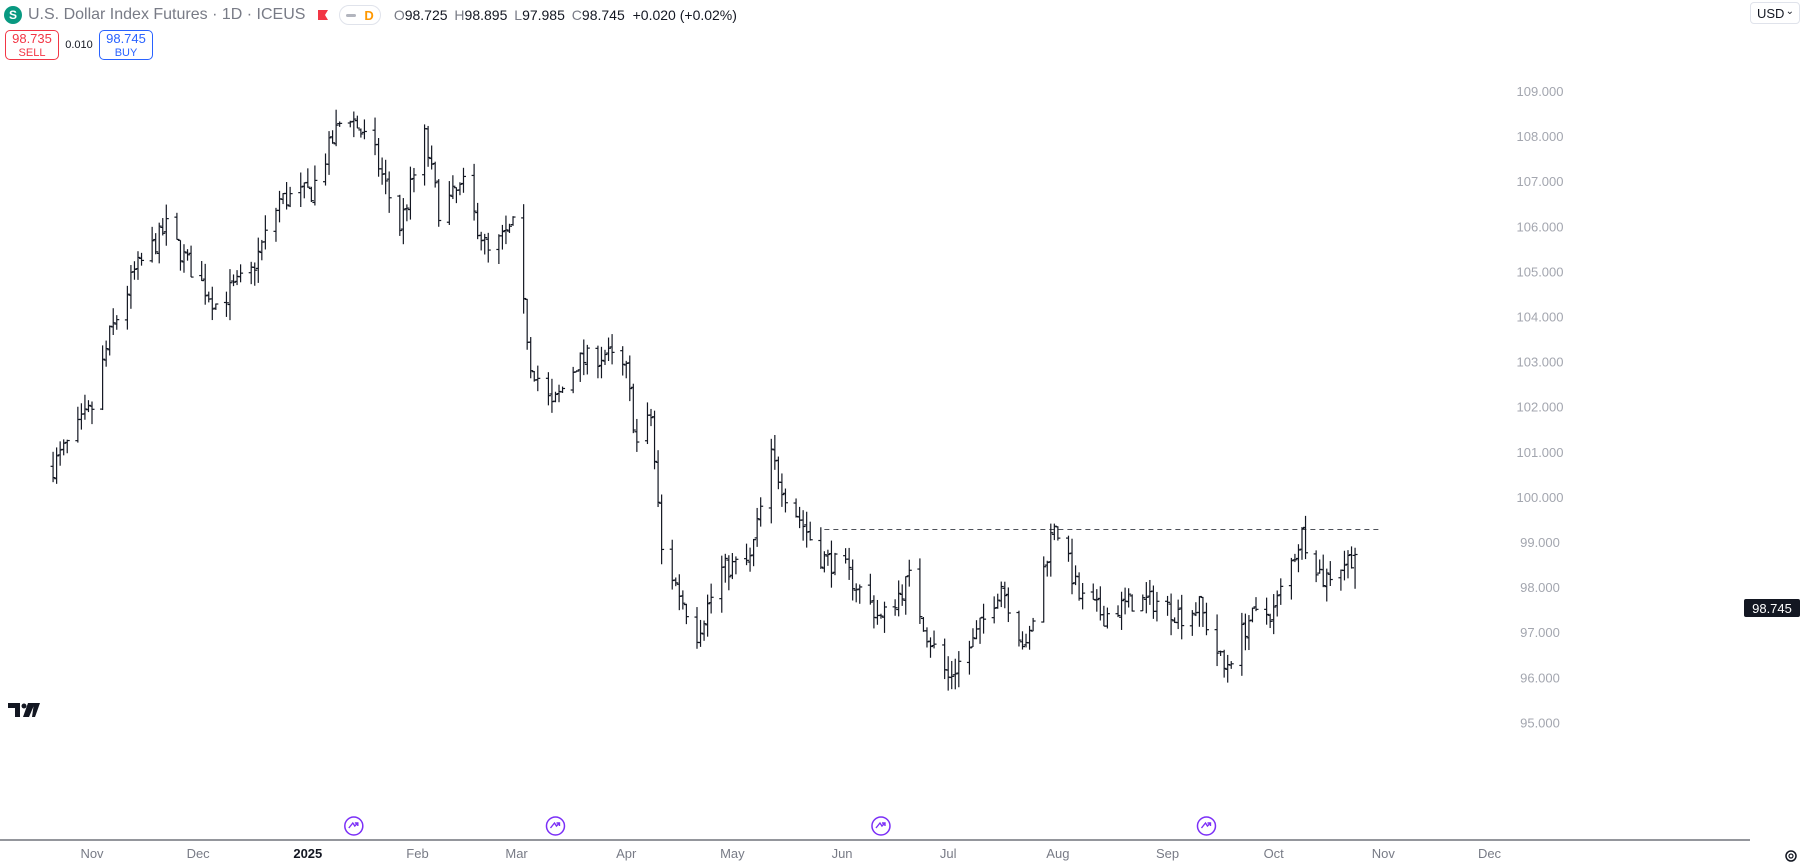  I want to click on currency-select: USD ⌄, so click(1775, 13).